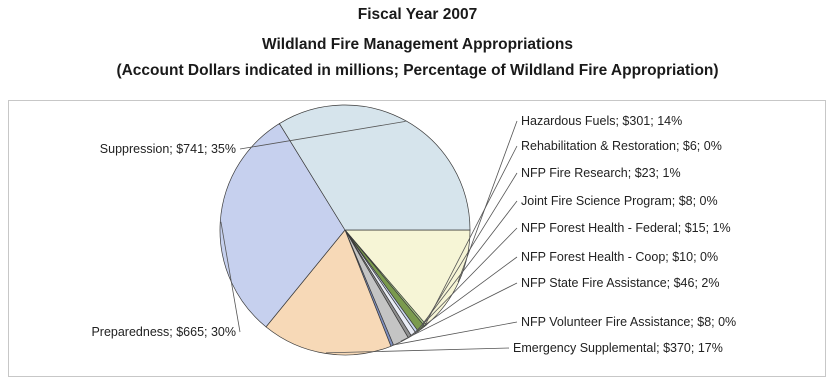 Image resolution: width=835 pixels, height=381 pixels. I want to click on pie-slice-preparedness, so click(282, 225).